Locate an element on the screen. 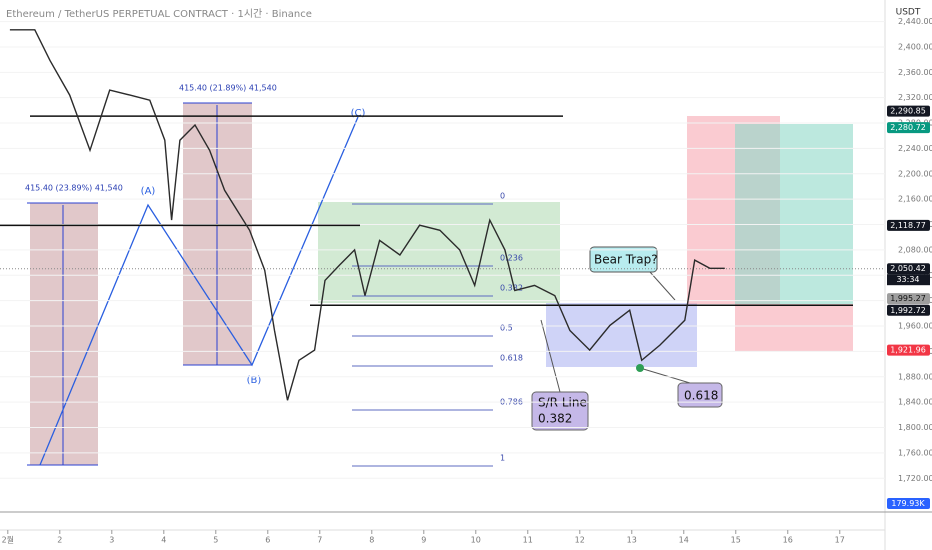  y-tick-label: 2,360.00 is located at coordinates (915, 72).